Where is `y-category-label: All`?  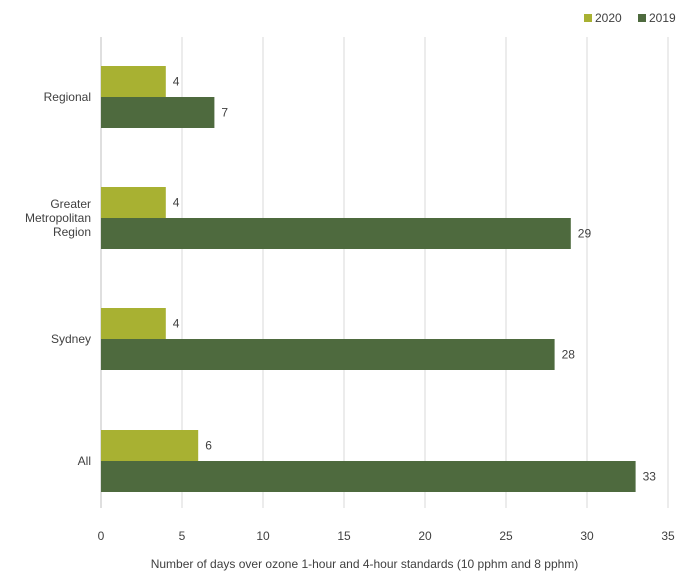
y-category-label: All is located at coordinates (84, 461).